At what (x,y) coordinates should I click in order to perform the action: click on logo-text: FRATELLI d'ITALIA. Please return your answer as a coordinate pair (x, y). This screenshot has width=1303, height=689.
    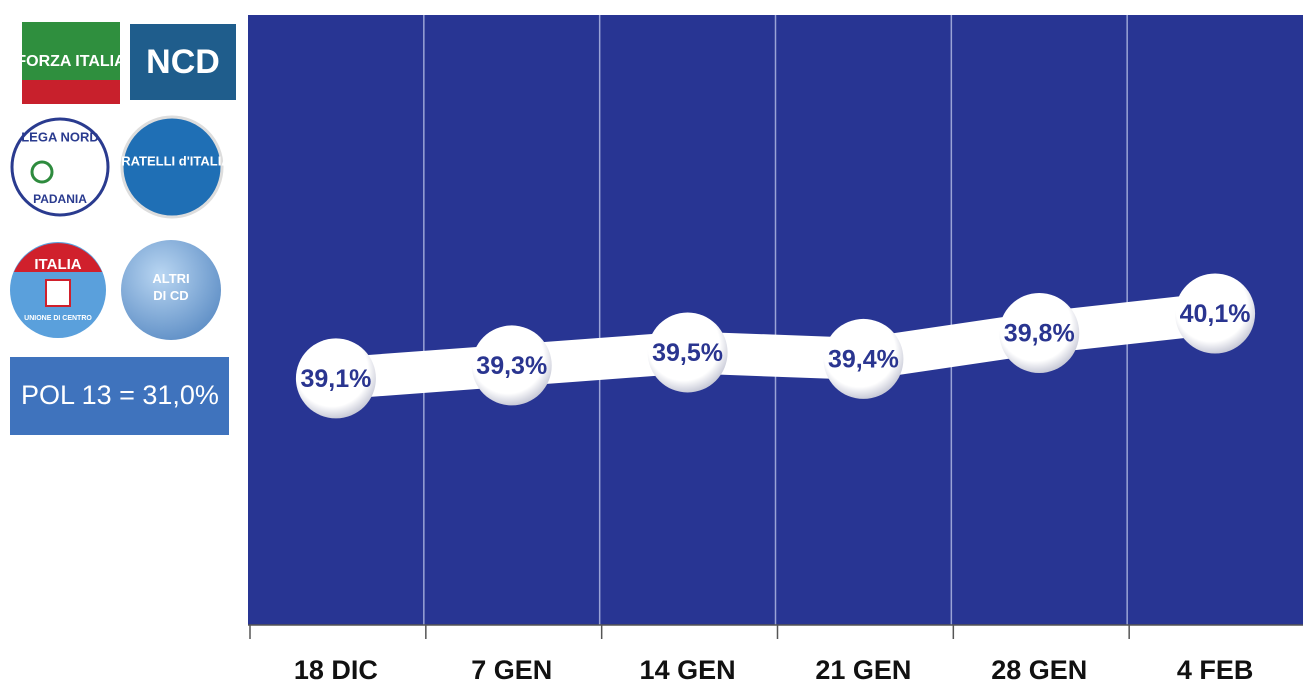
    Looking at the image, I should click on (172, 160).